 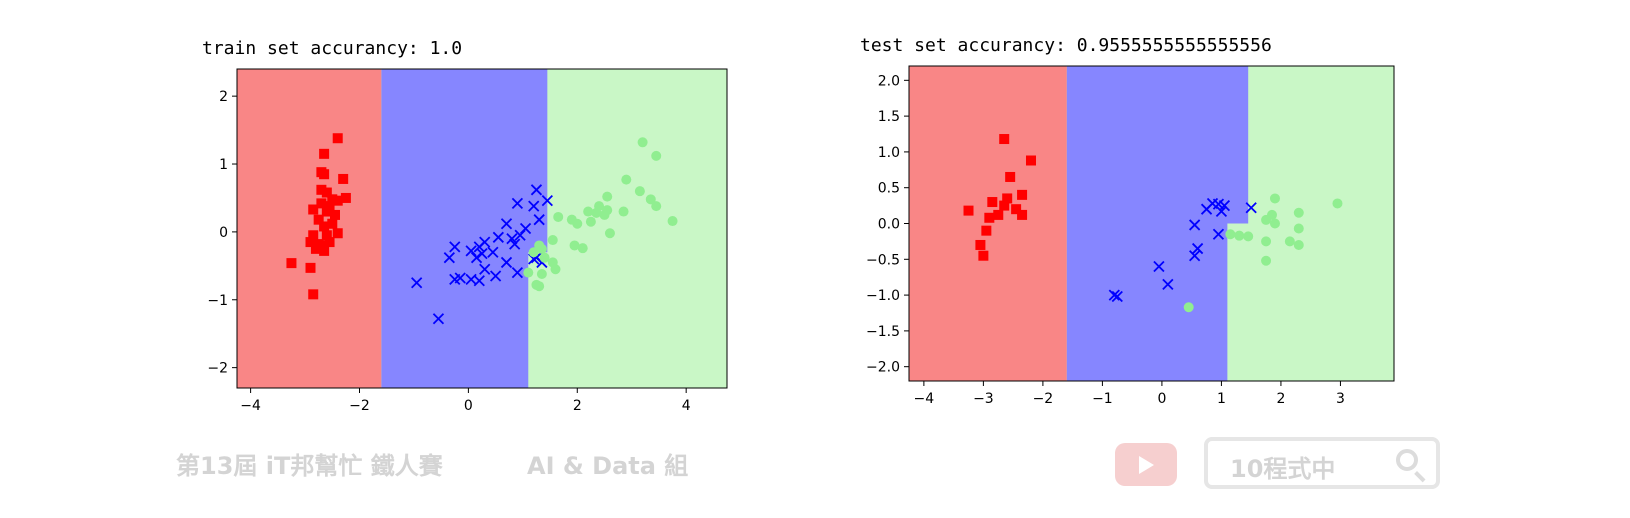 I want to click on y-tick-label: 0, so click(x=223, y=233).